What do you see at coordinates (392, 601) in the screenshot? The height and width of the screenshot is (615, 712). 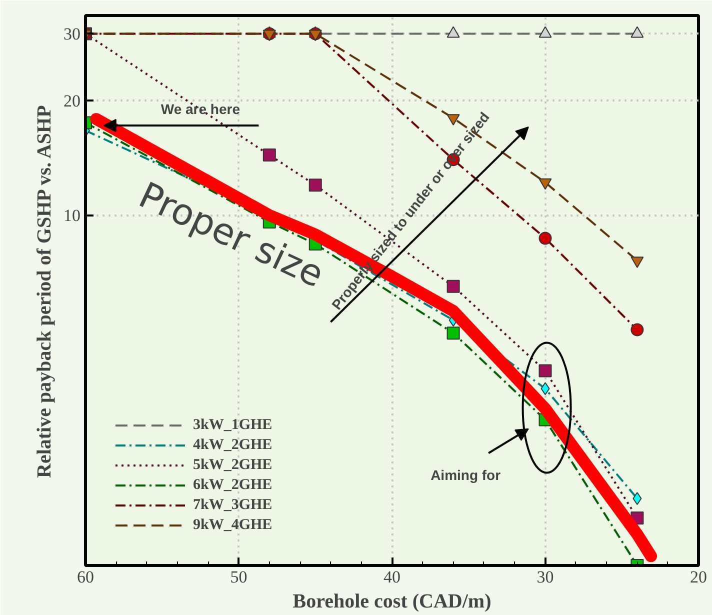 I see `x-axis-title: Borehole cost (CAD/m)` at bounding box center [392, 601].